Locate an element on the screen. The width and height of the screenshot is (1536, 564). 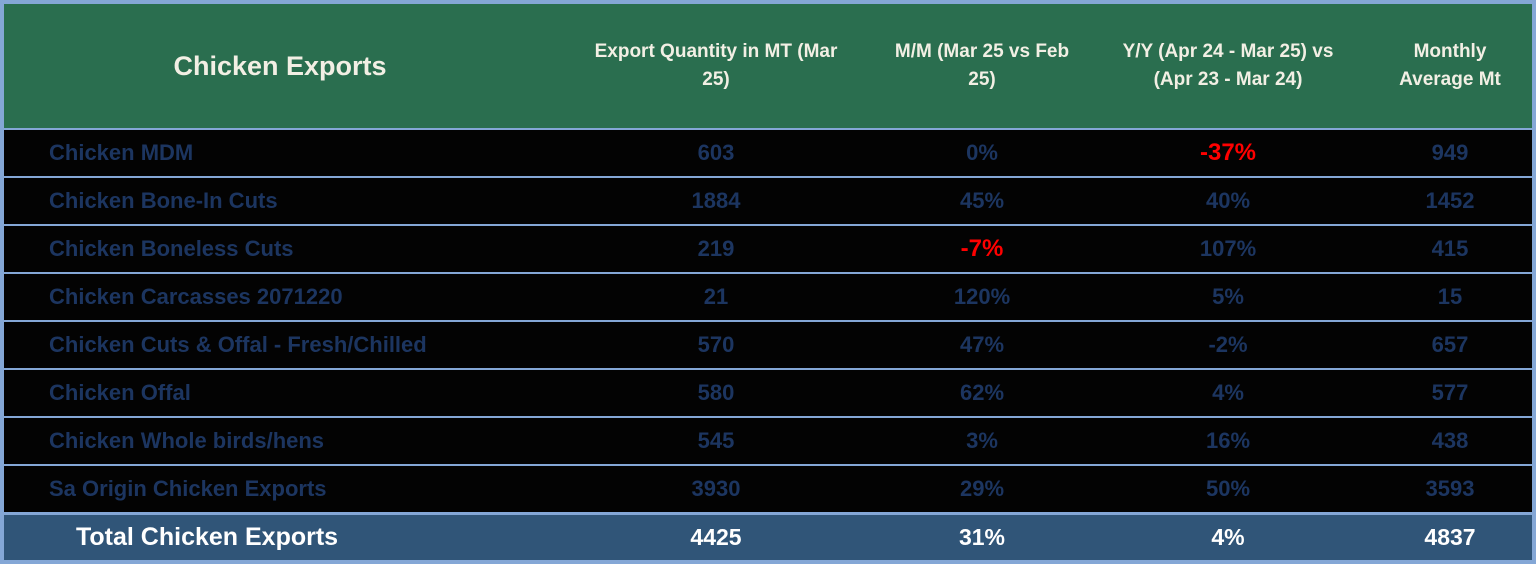
row-value: 40% is located at coordinates (1228, 200).